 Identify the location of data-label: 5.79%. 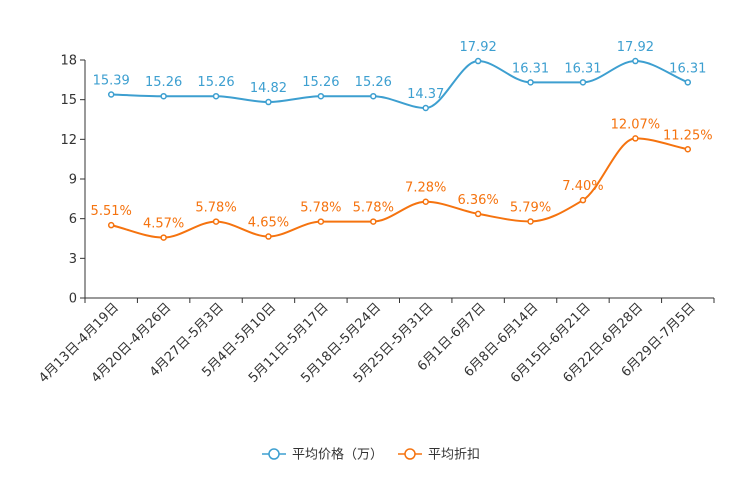
(530, 207).